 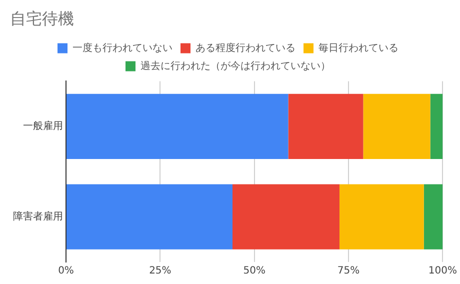 What do you see at coordinates (160, 271) in the screenshot?
I see `x-tick-label: 25%` at bounding box center [160, 271].